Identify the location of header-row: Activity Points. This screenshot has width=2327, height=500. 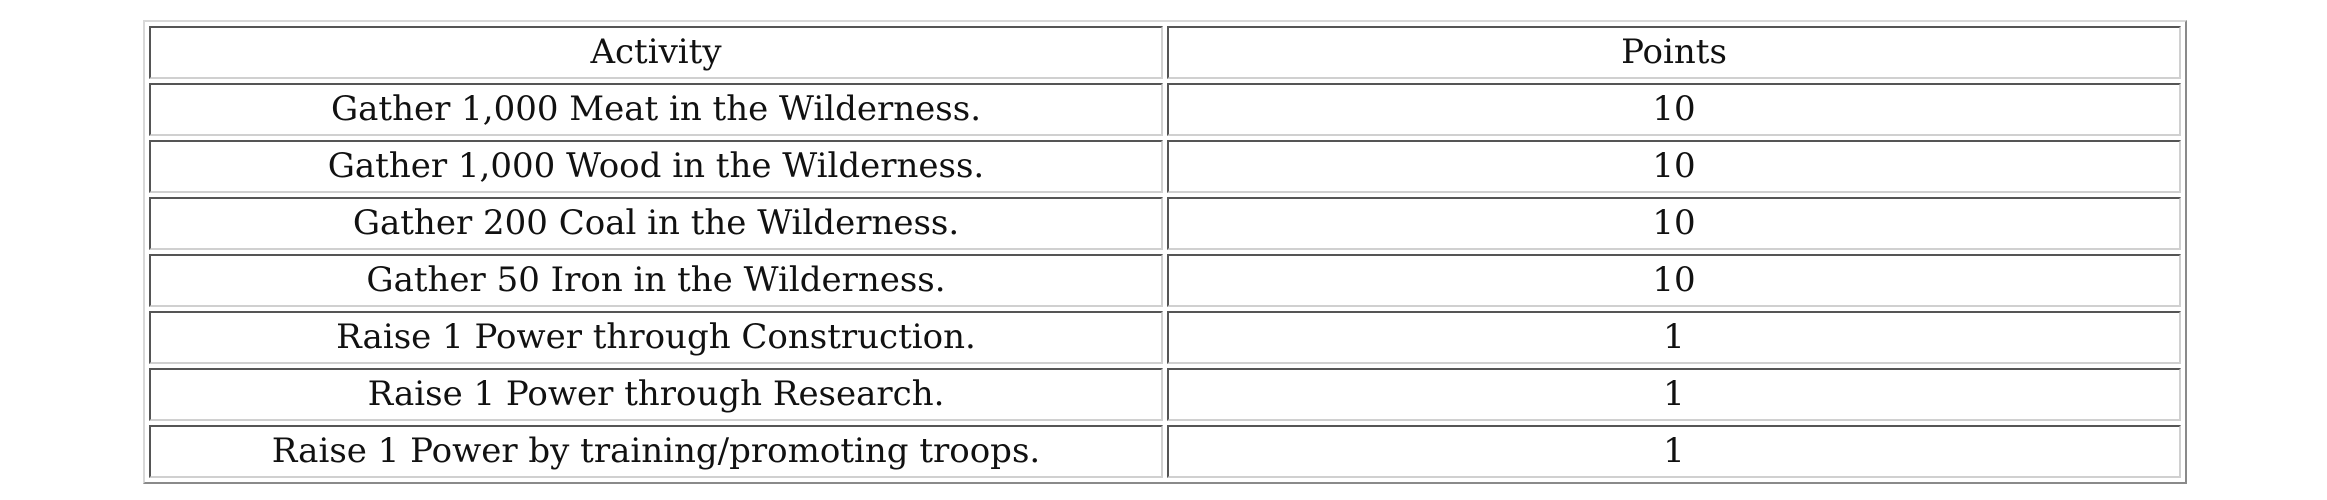
(1165, 52).